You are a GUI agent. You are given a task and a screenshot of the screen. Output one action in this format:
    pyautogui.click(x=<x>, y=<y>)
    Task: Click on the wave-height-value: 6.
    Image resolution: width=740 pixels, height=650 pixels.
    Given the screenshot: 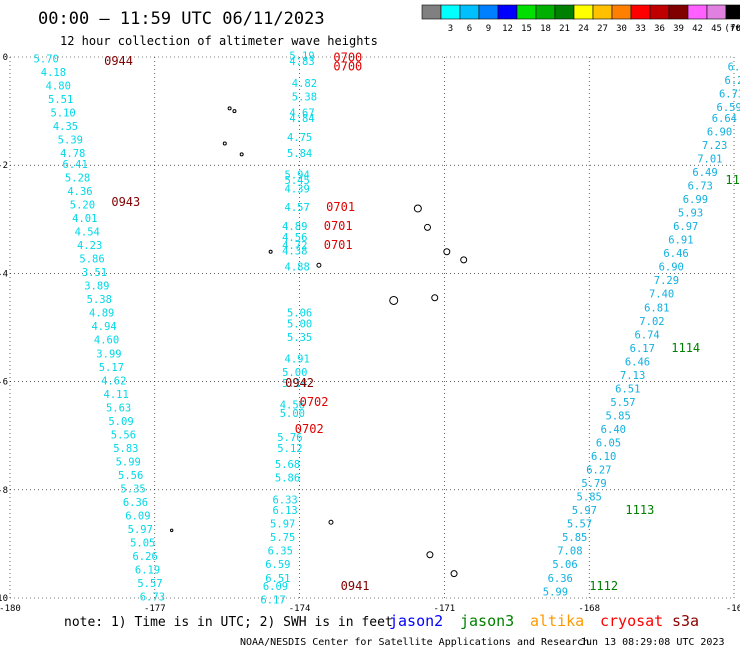 What is the action you would take?
    pyautogui.click(x=734, y=68)
    